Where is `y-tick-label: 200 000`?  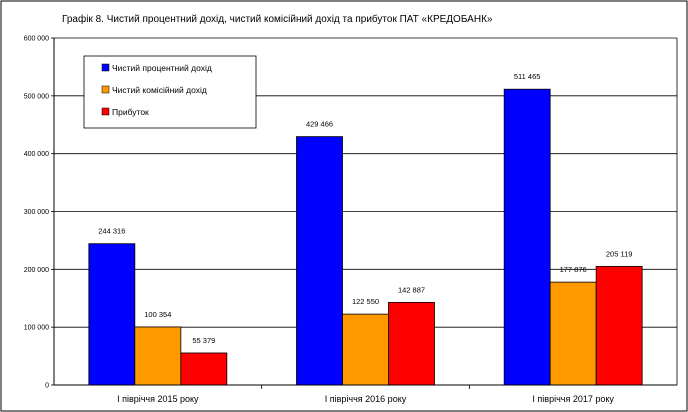
y-tick-label: 200 000 is located at coordinates (36, 270).